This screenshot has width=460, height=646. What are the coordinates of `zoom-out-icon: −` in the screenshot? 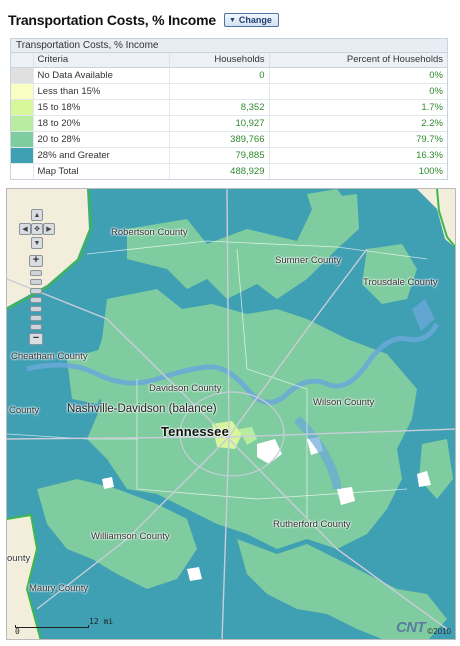 It's located at (36, 339).